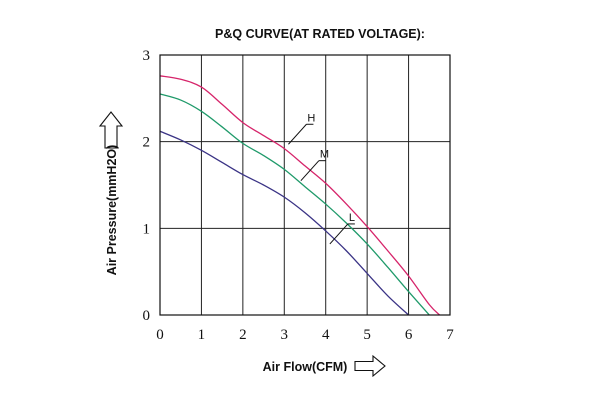  Describe the element at coordinates (320, 34) in the screenshot. I see `chart-title: P&Q CURVE(AT RATED VOLTAGE):` at that location.